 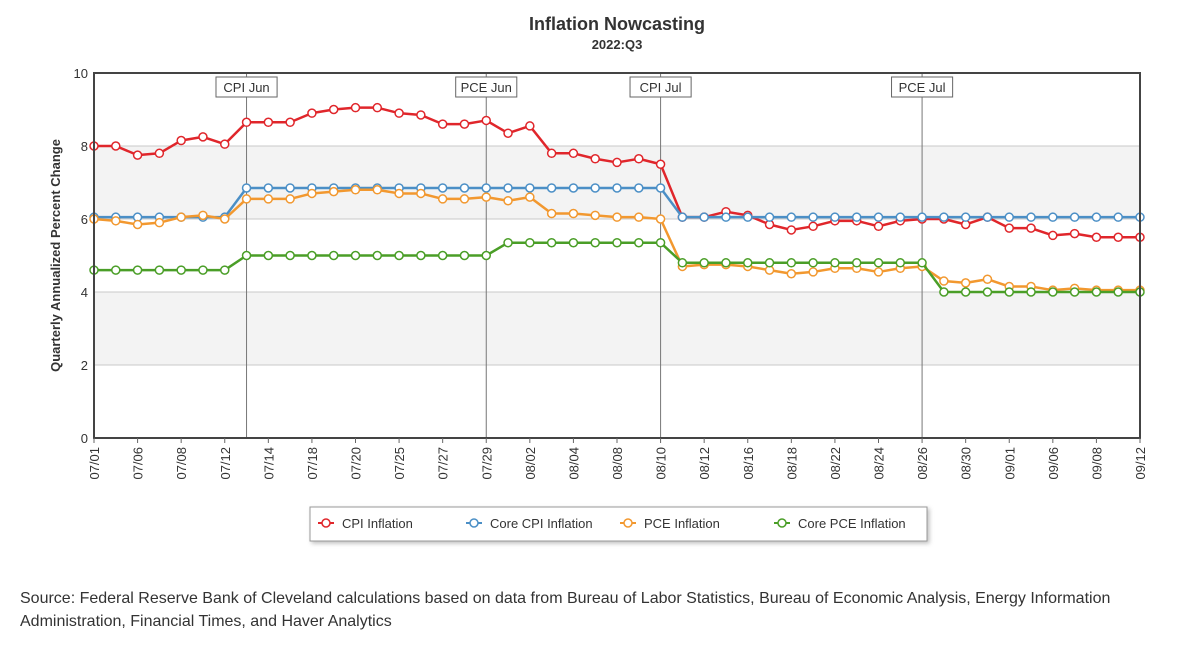 I want to click on legend-item: PCE Inflation, so click(x=670, y=523).